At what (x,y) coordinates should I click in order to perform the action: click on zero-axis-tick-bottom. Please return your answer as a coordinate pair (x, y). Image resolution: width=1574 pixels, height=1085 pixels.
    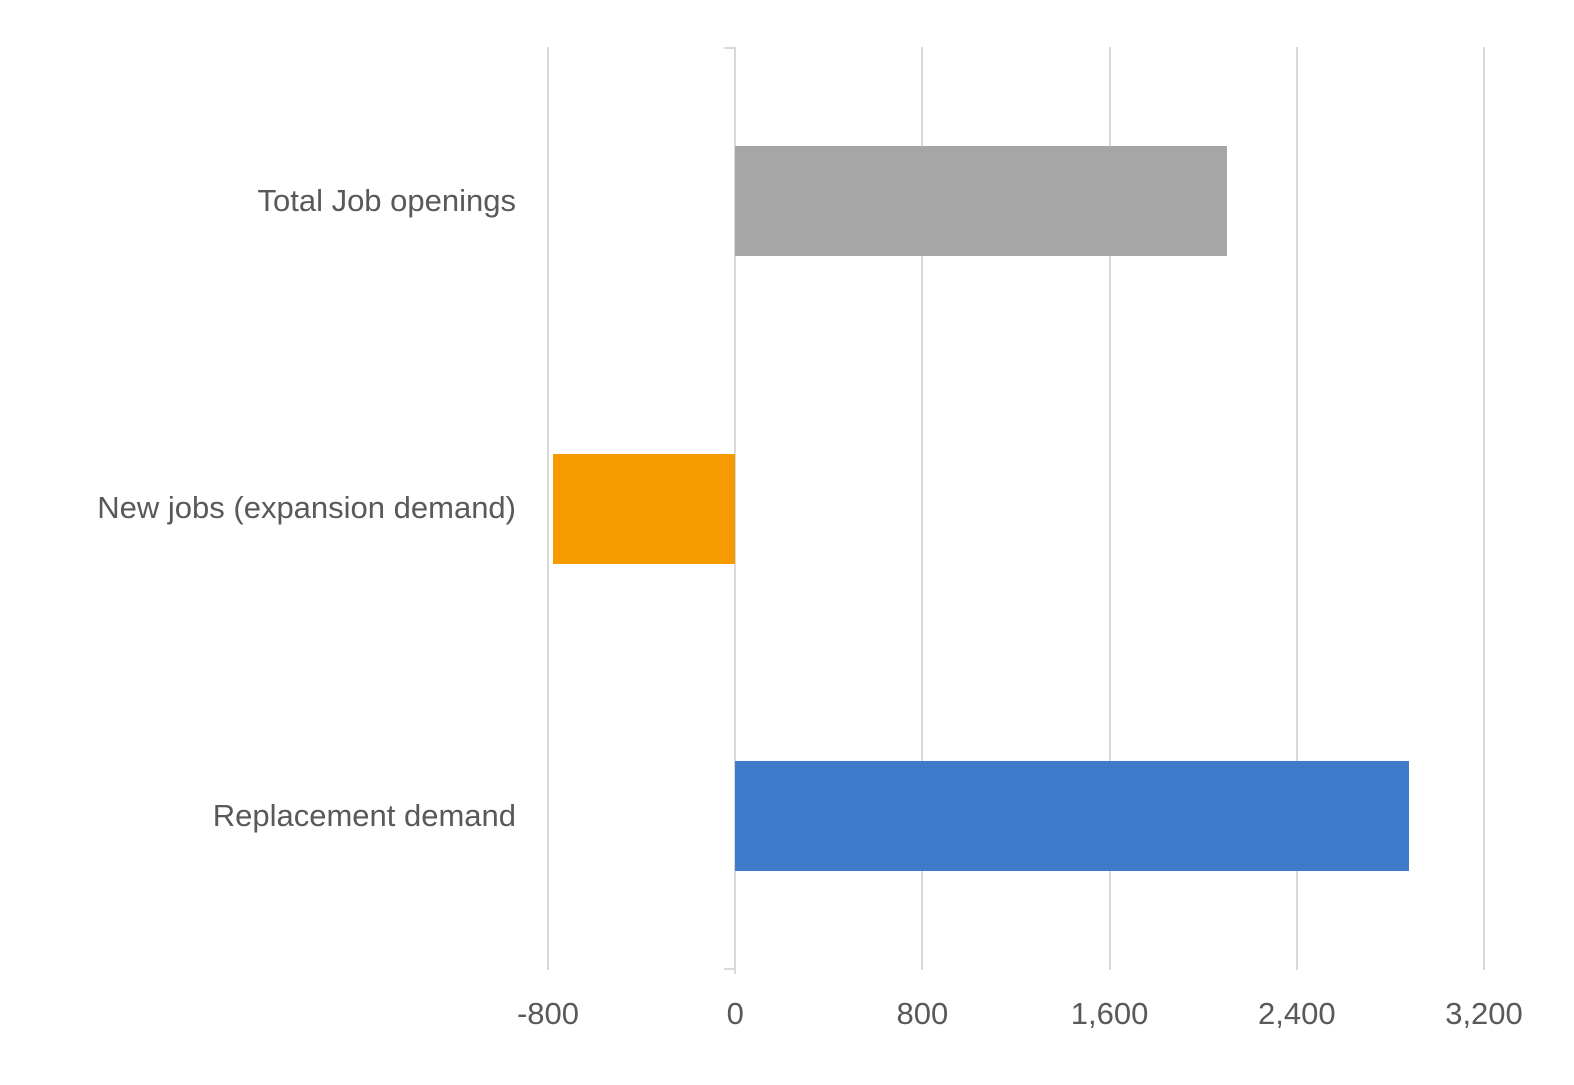
    Looking at the image, I should click on (730, 969).